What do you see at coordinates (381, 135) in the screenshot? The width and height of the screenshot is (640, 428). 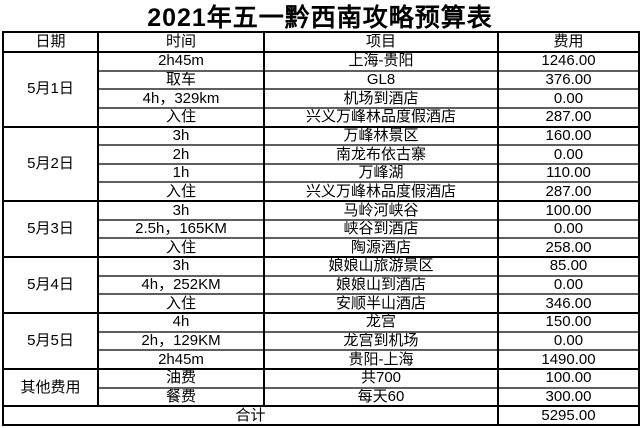 I see `item-cell: 万峰林景区` at bounding box center [381, 135].